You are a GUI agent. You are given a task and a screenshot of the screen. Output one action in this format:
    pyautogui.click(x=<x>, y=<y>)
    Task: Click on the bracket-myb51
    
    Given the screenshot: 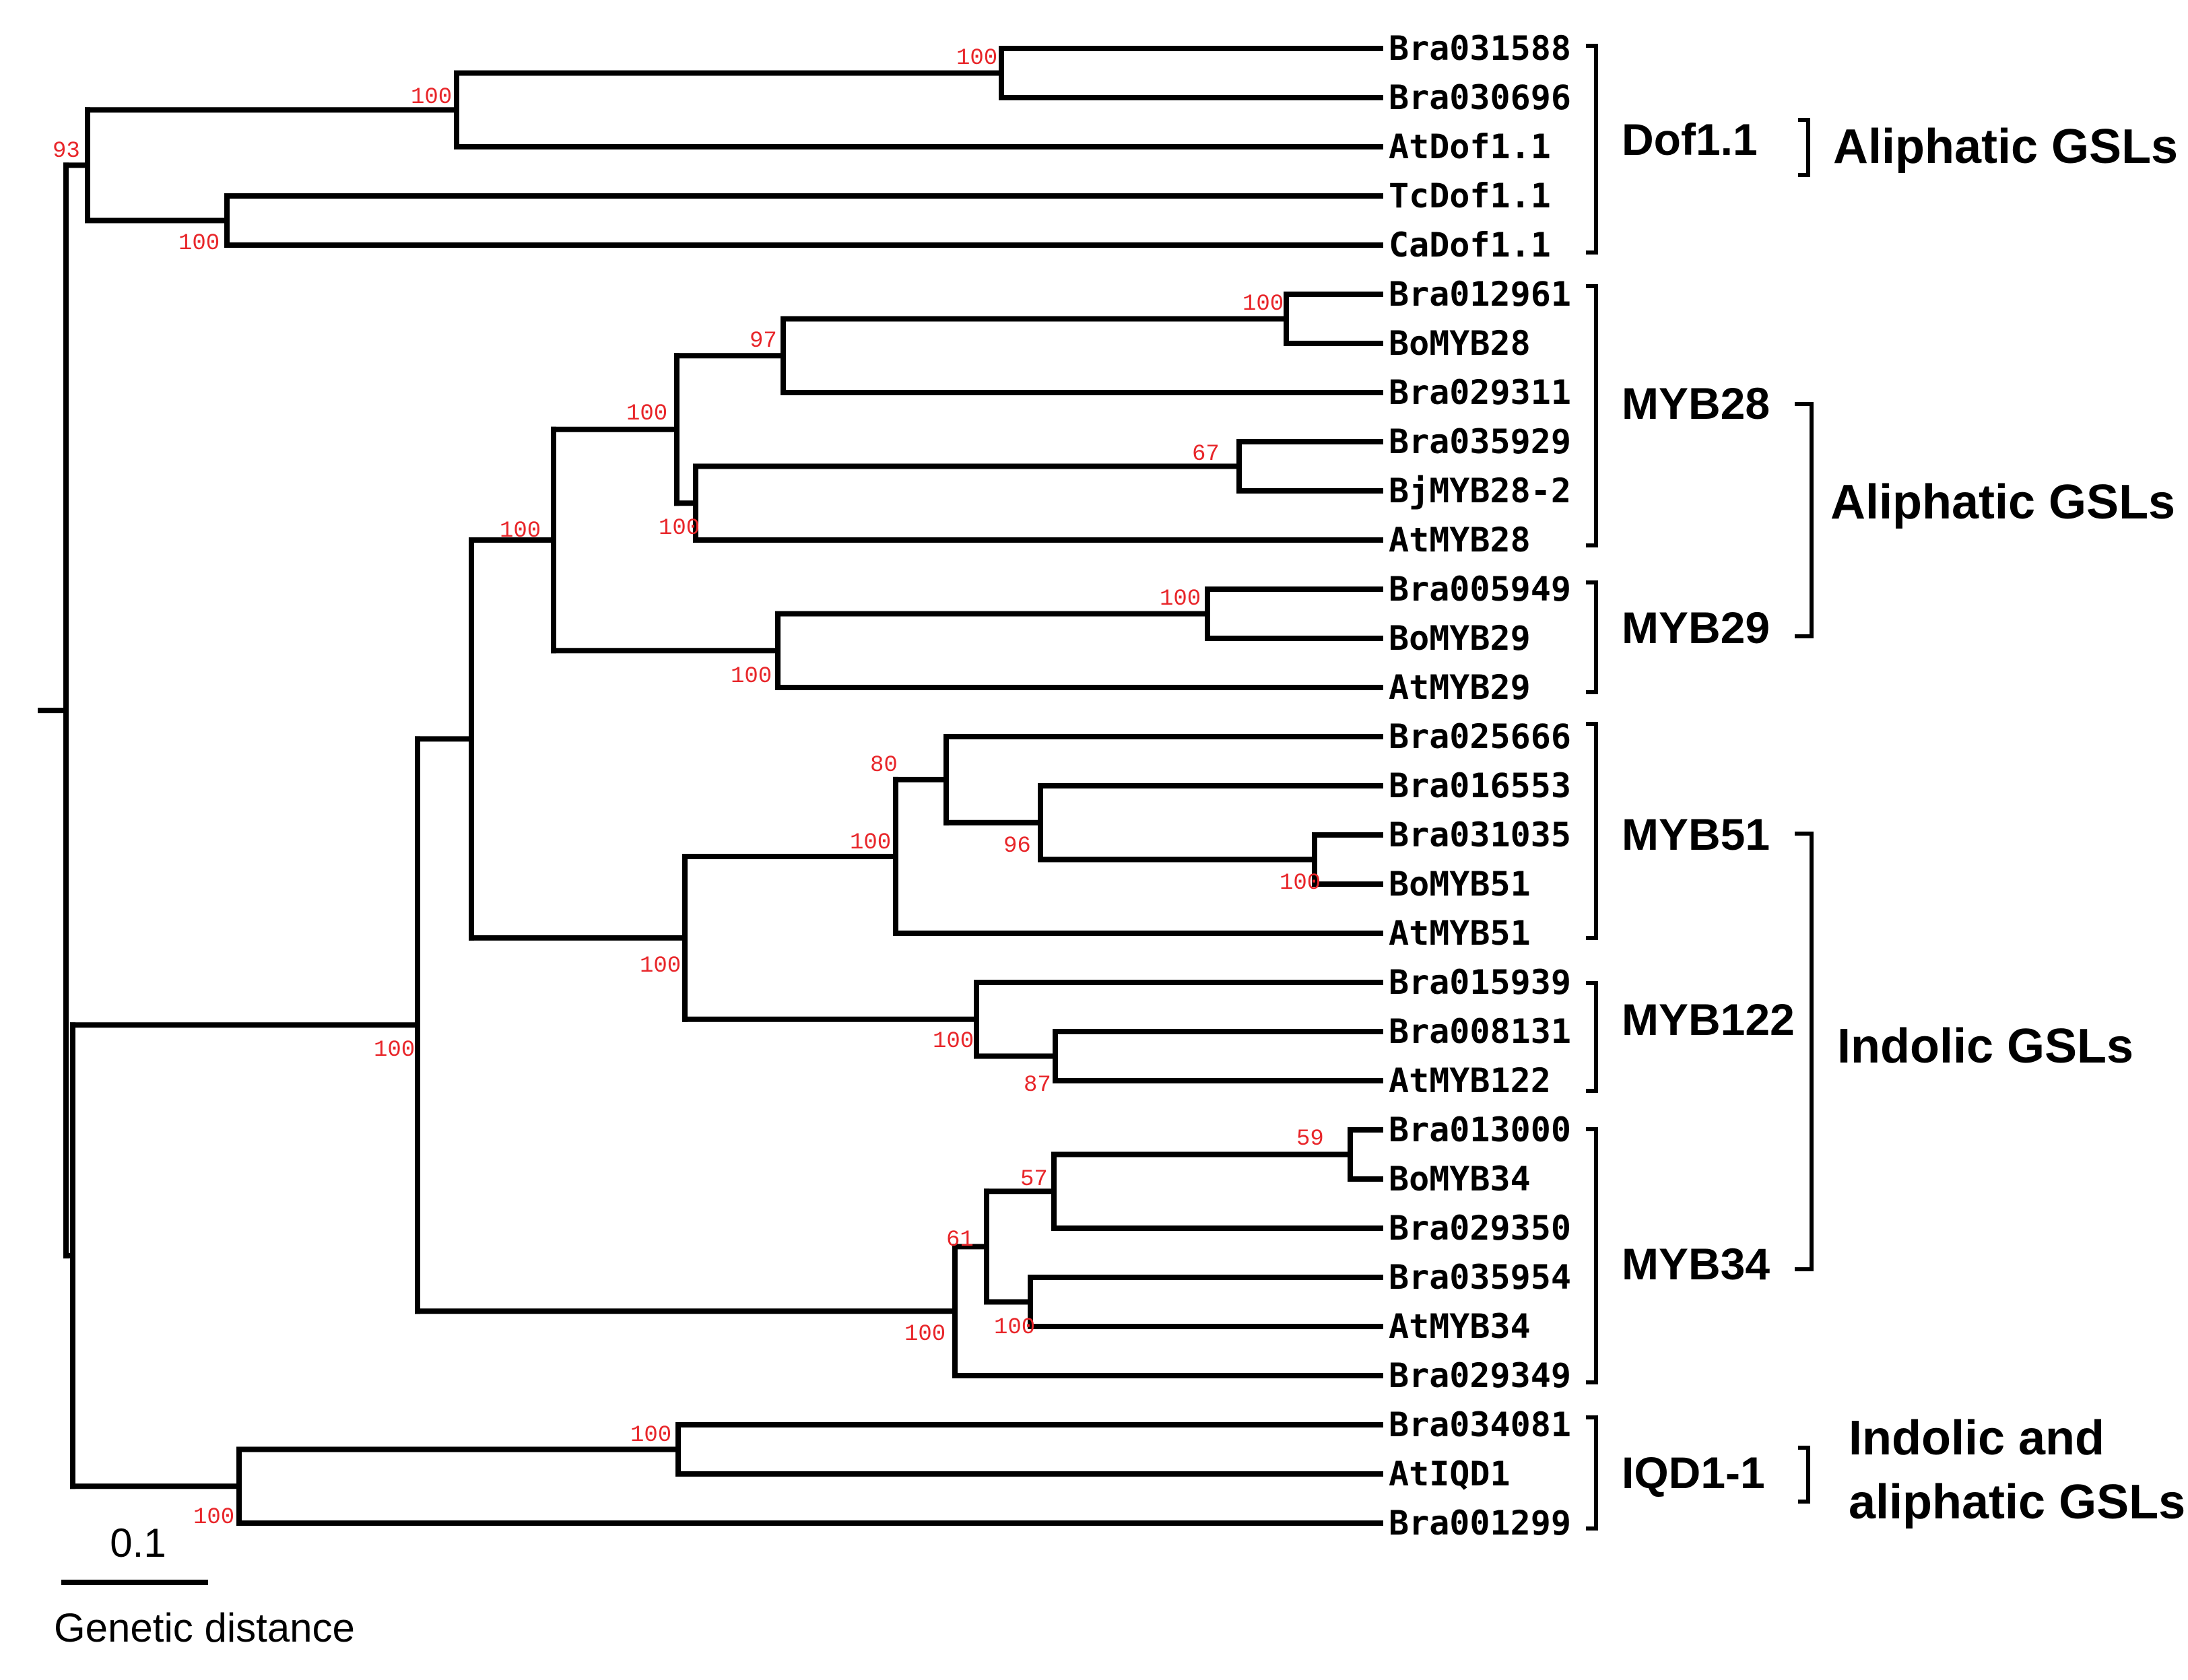 What is the action you would take?
    pyautogui.click(x=1592, y=831)
    